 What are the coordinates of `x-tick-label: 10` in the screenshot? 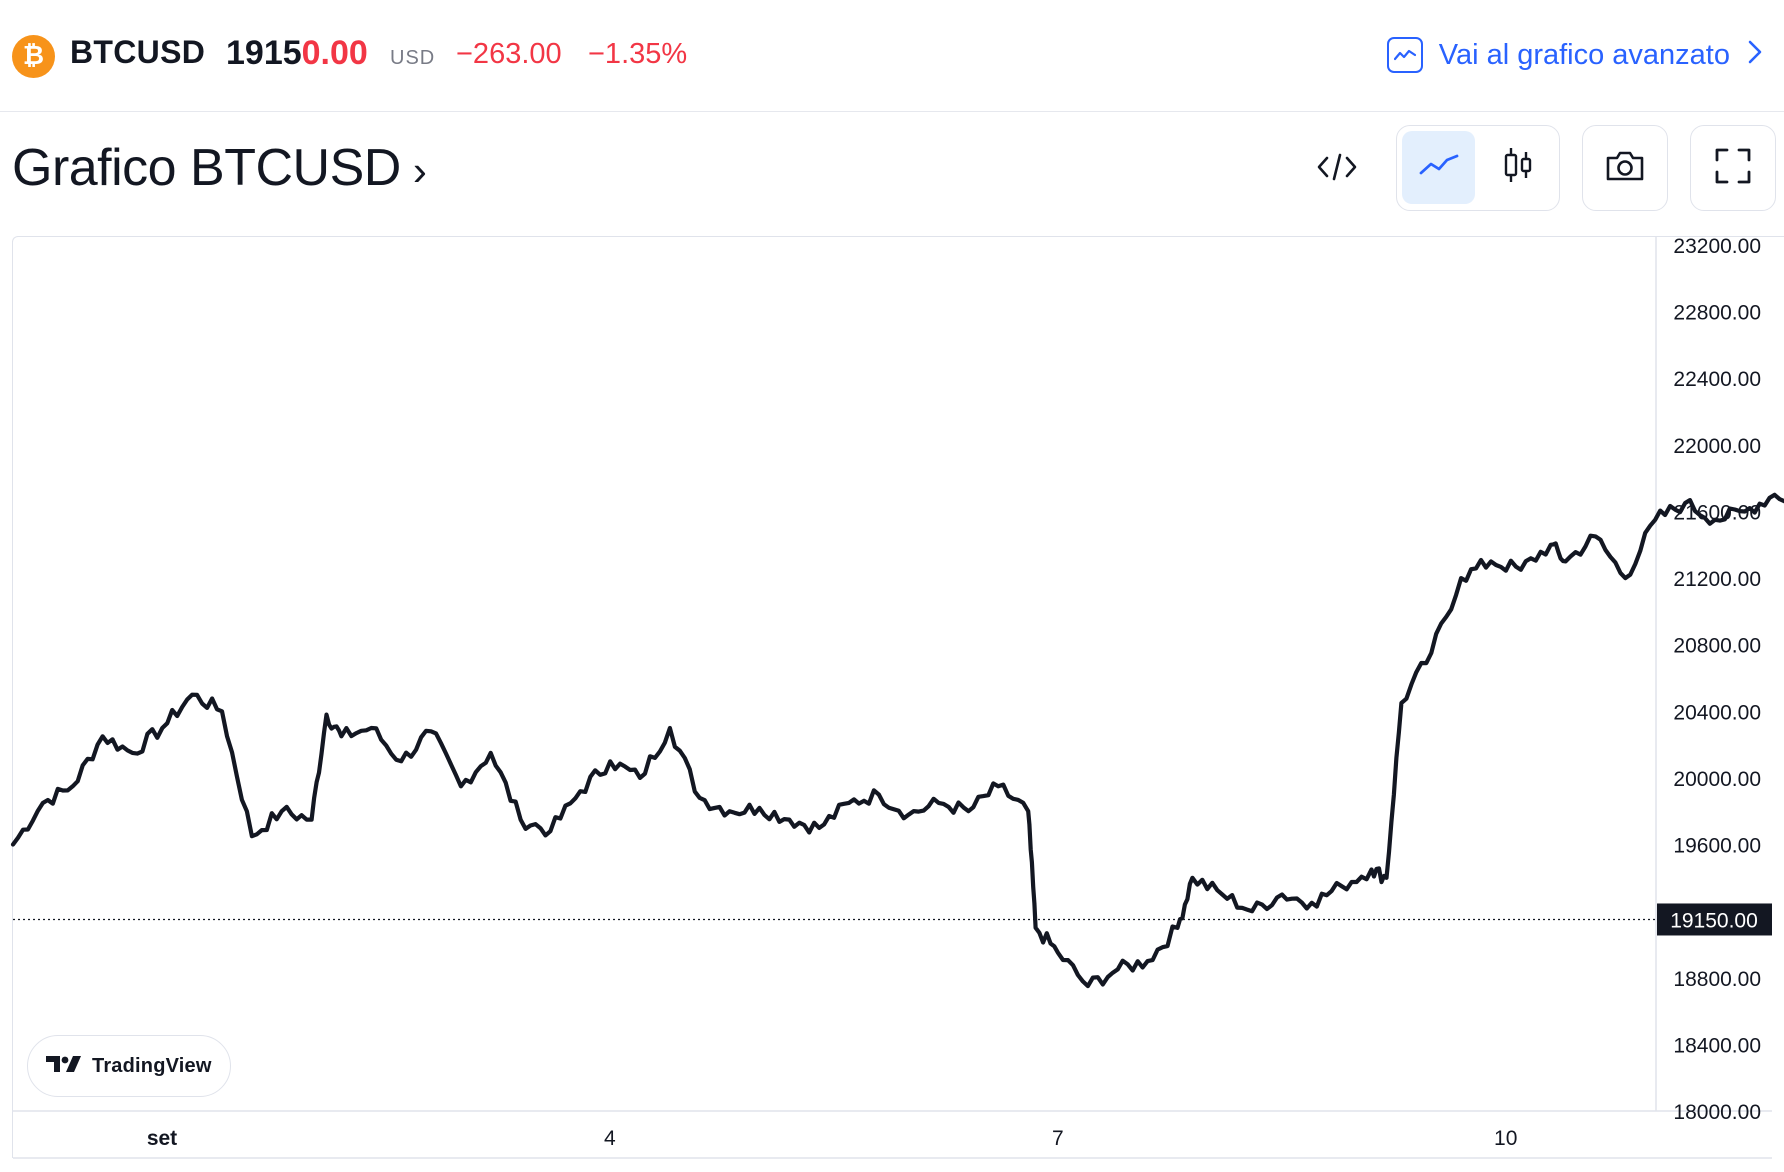 It's located at (1505, 1138).